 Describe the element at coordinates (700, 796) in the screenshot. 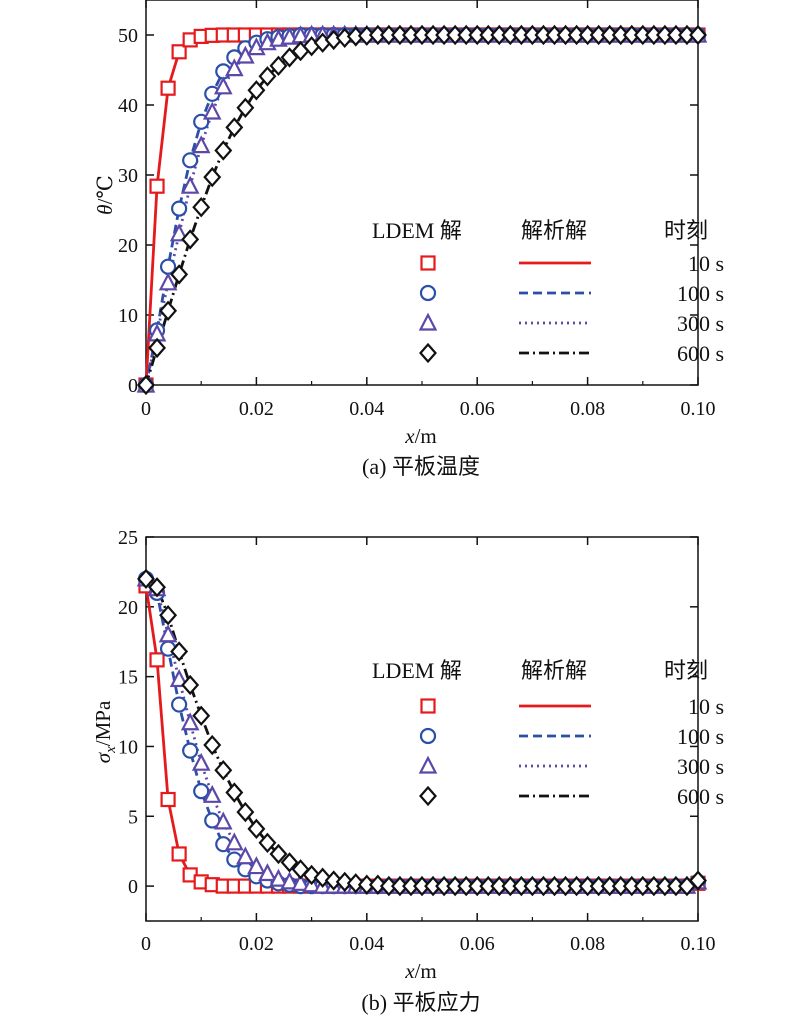

I see `legend-label: 600 s` at that location.